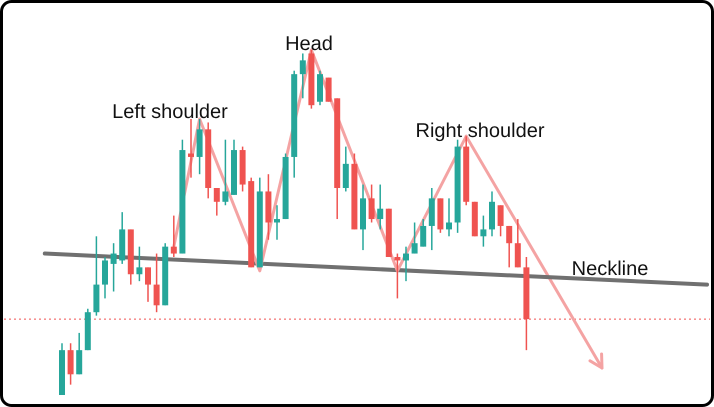 The height and width of the screenshot is (407, 714). Describe the element at coordinates (480, 131) in the screenshot. I see `annotation: Right shoulder` at that location.